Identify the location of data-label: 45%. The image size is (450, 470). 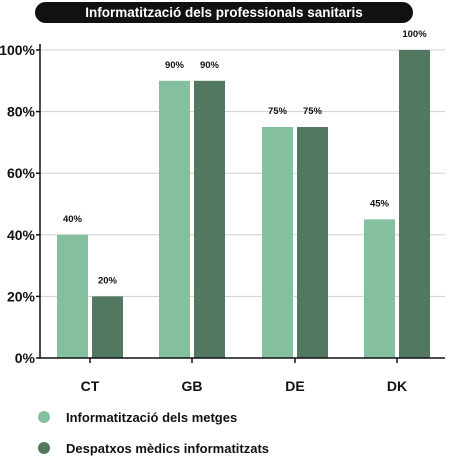
(380, 203).